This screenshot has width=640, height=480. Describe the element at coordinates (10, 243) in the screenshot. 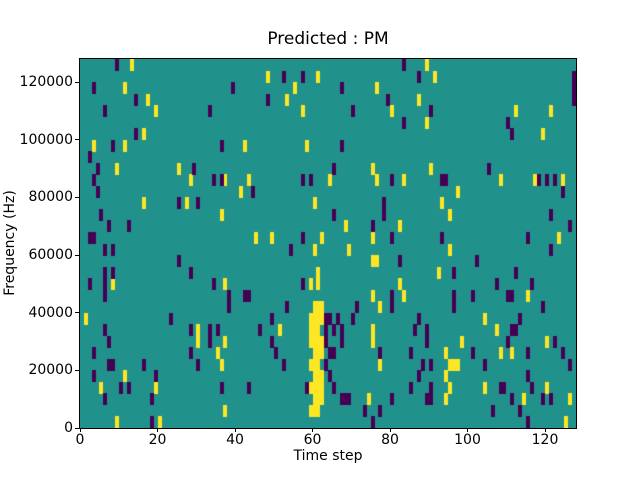

I see `y-axis-label: Frequency (Hz)` at that location.